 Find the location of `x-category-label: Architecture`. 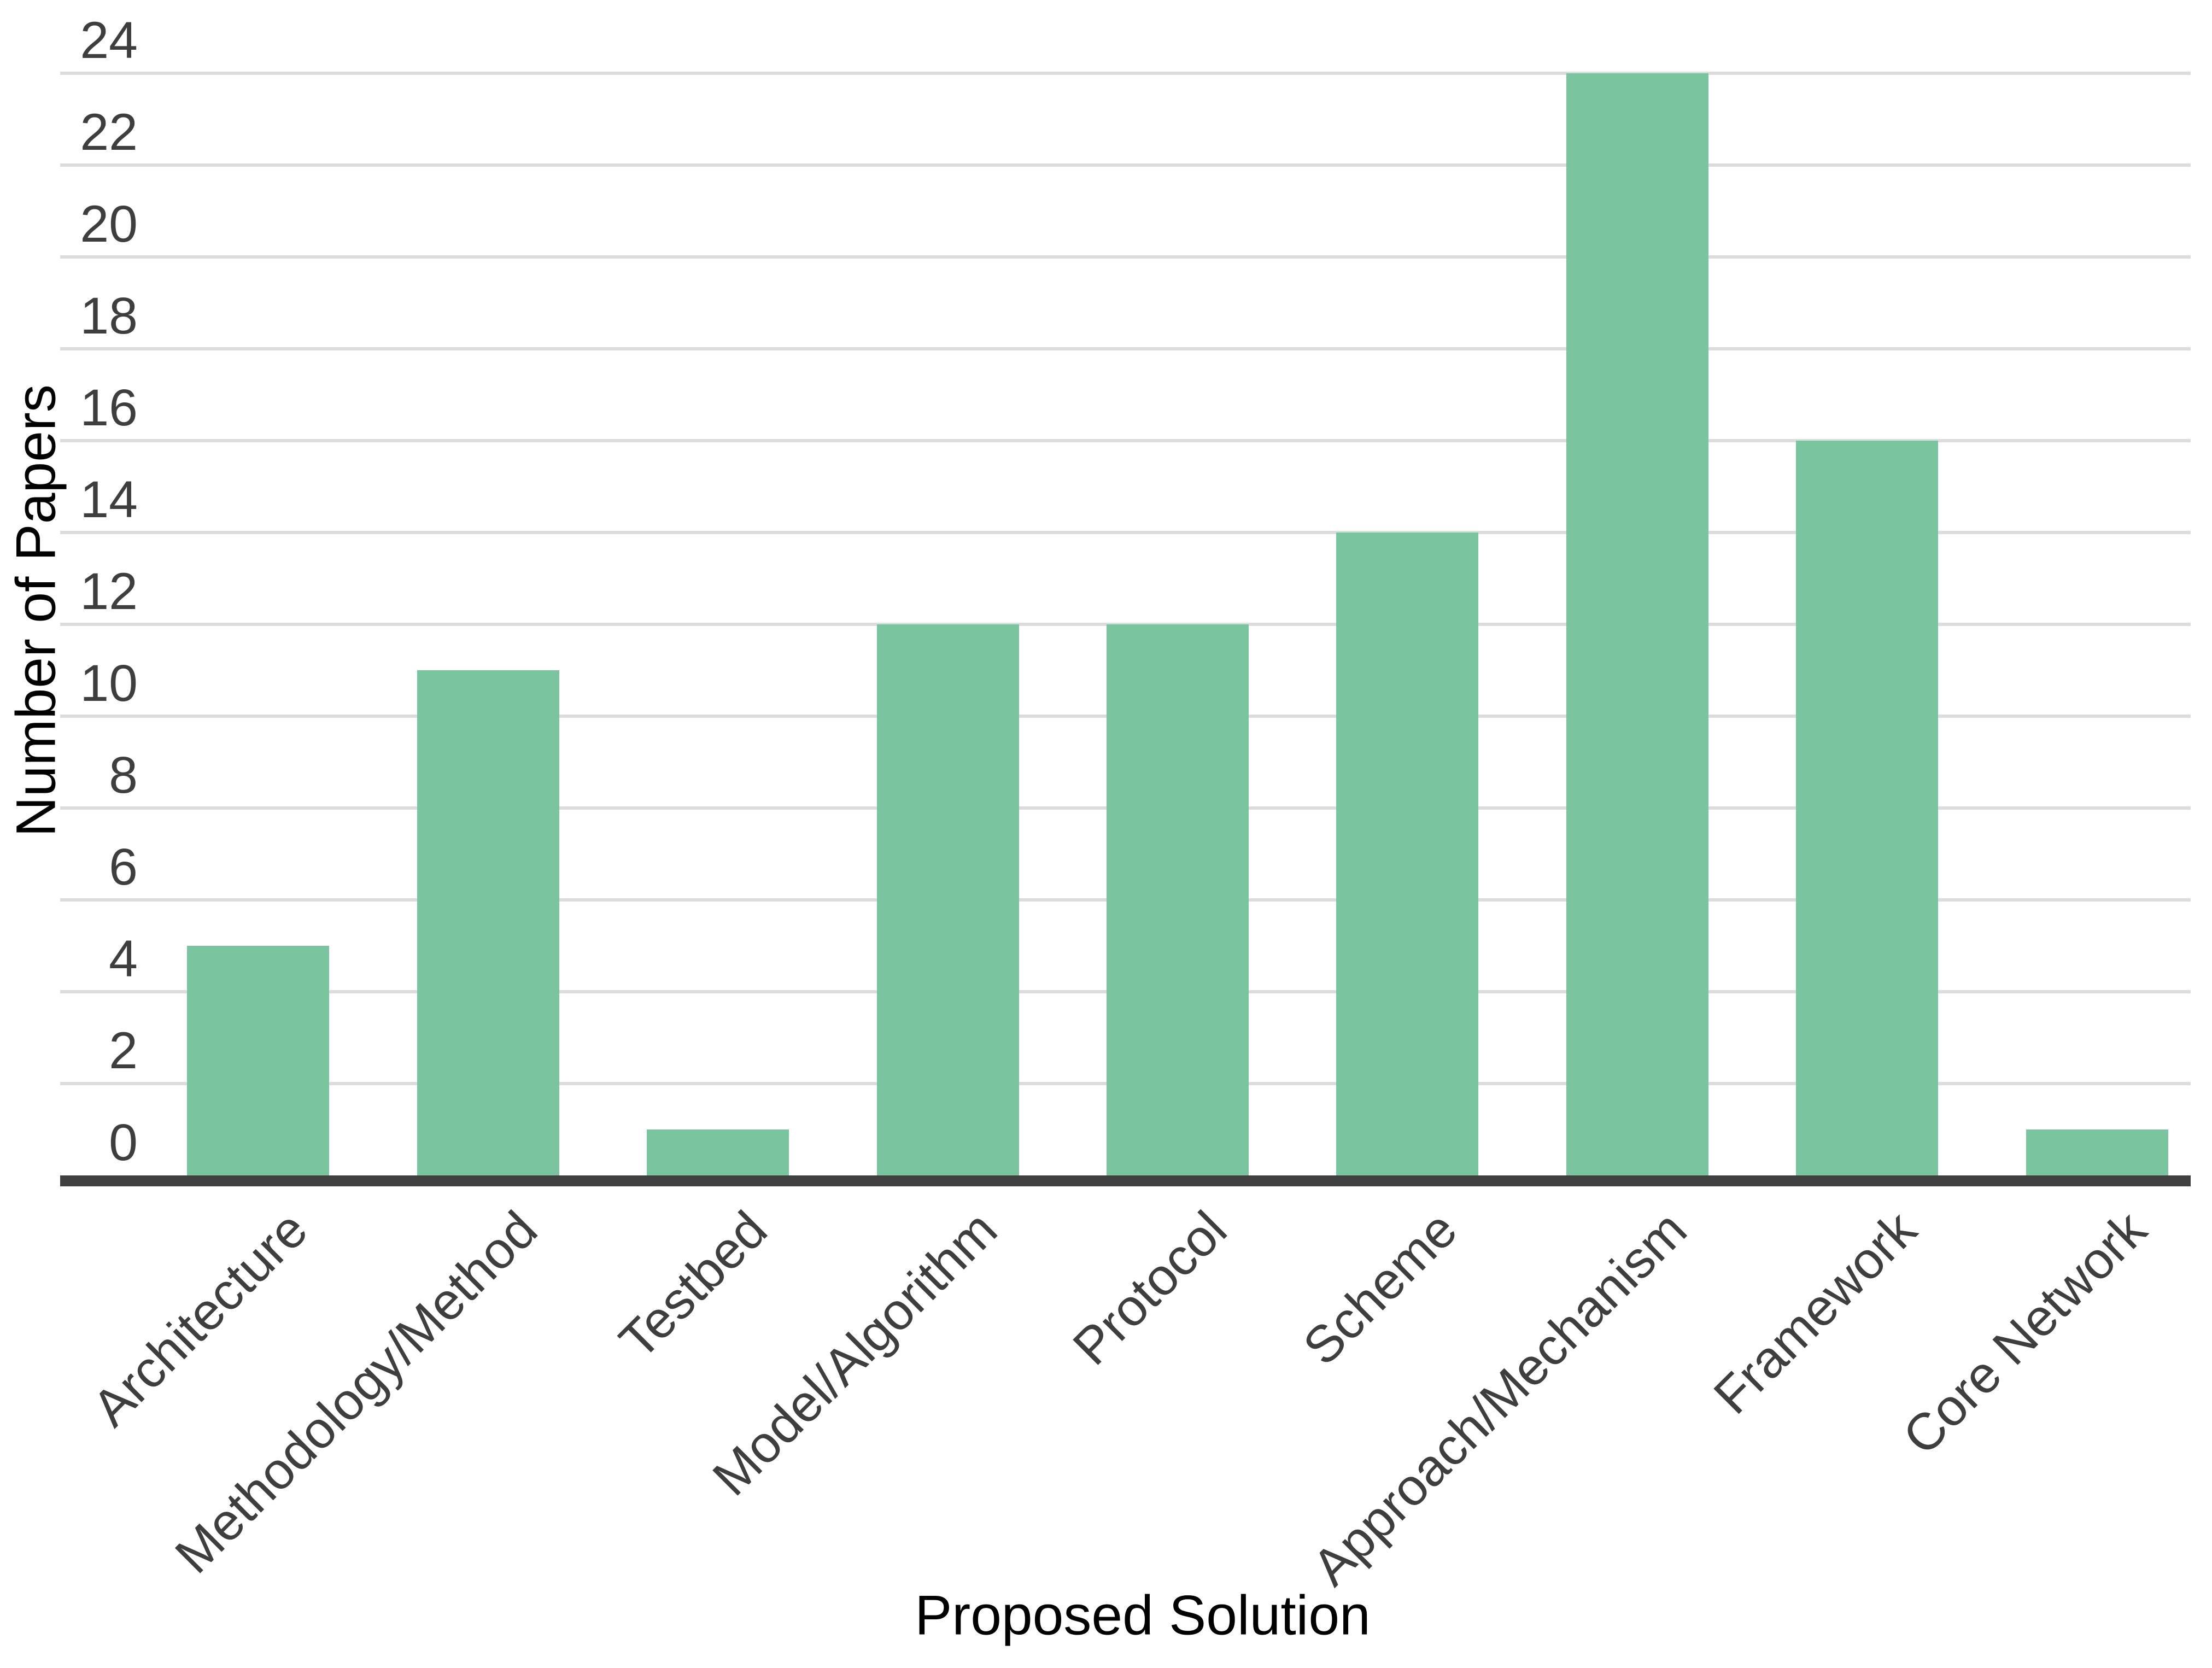

x-category-label: Architecture is located at coordinates (200, 1319).